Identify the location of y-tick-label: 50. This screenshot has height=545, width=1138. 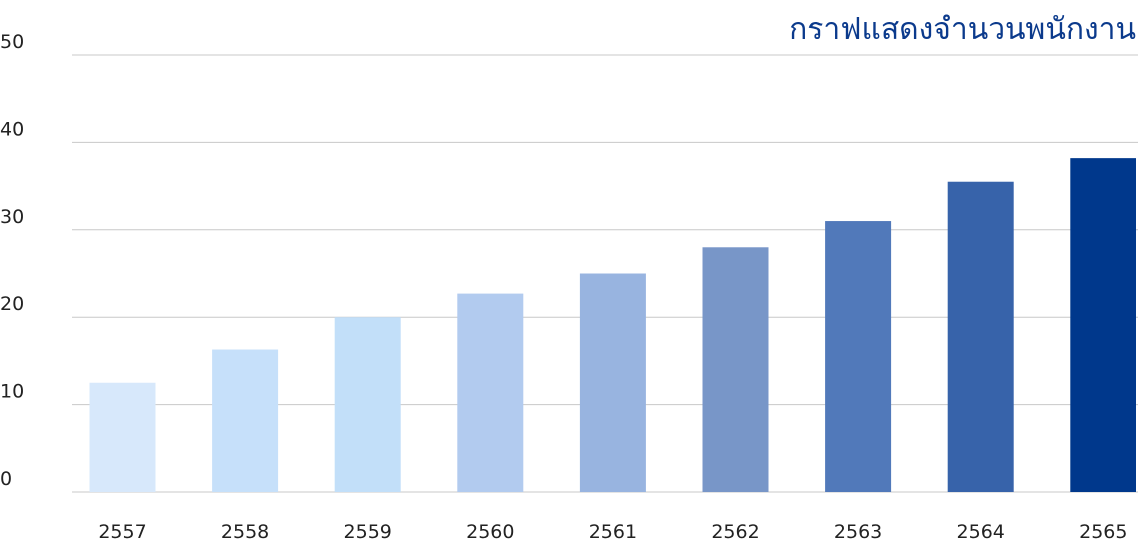
(12, 42).